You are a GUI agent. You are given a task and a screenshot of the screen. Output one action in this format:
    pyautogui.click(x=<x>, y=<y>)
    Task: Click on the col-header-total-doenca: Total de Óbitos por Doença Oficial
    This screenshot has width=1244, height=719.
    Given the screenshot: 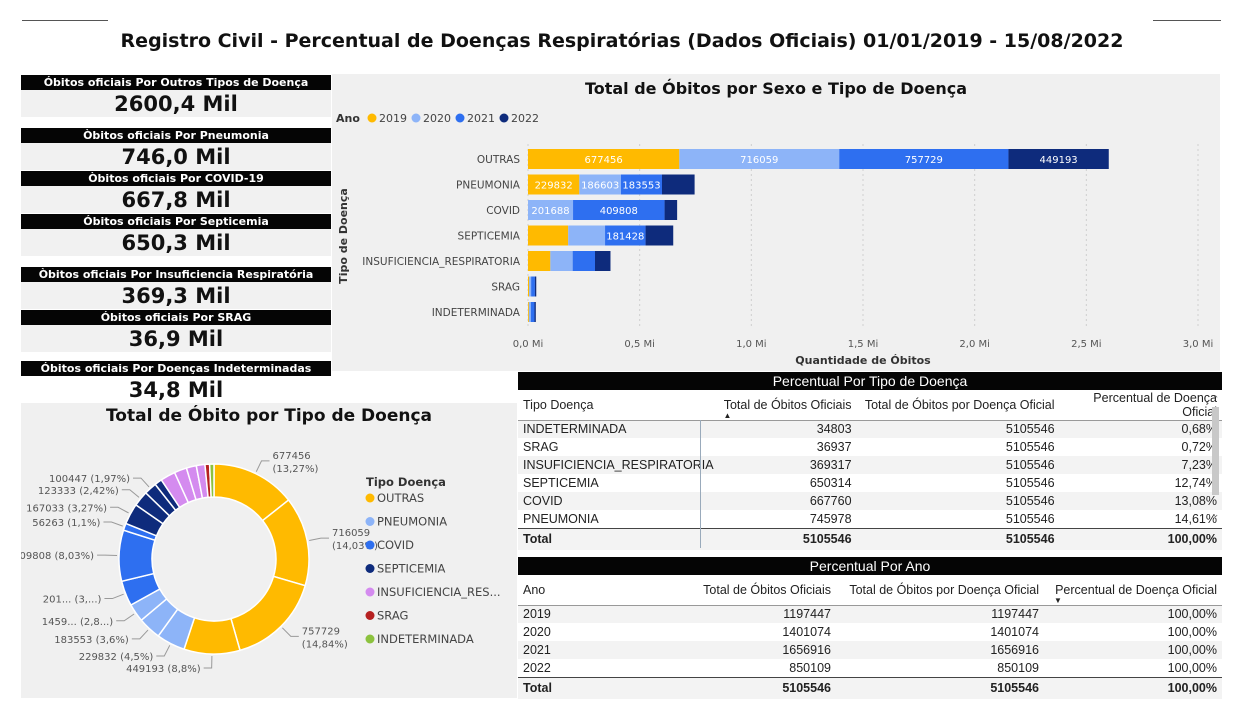 What is the action you would take?
    pyautogui.click(x=959, y=404)
    